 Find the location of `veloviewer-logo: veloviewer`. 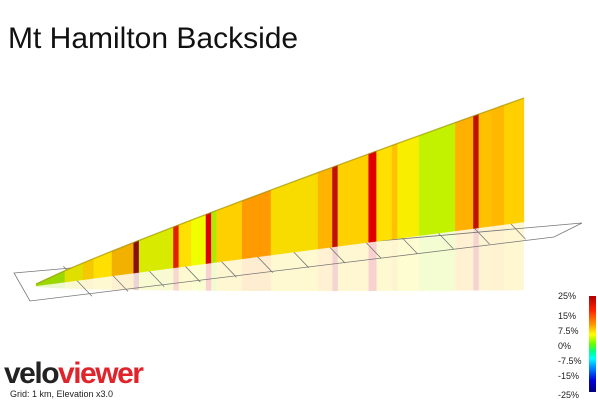

veloviewer-logo: veloviewer is located at coordinates (74, 373).